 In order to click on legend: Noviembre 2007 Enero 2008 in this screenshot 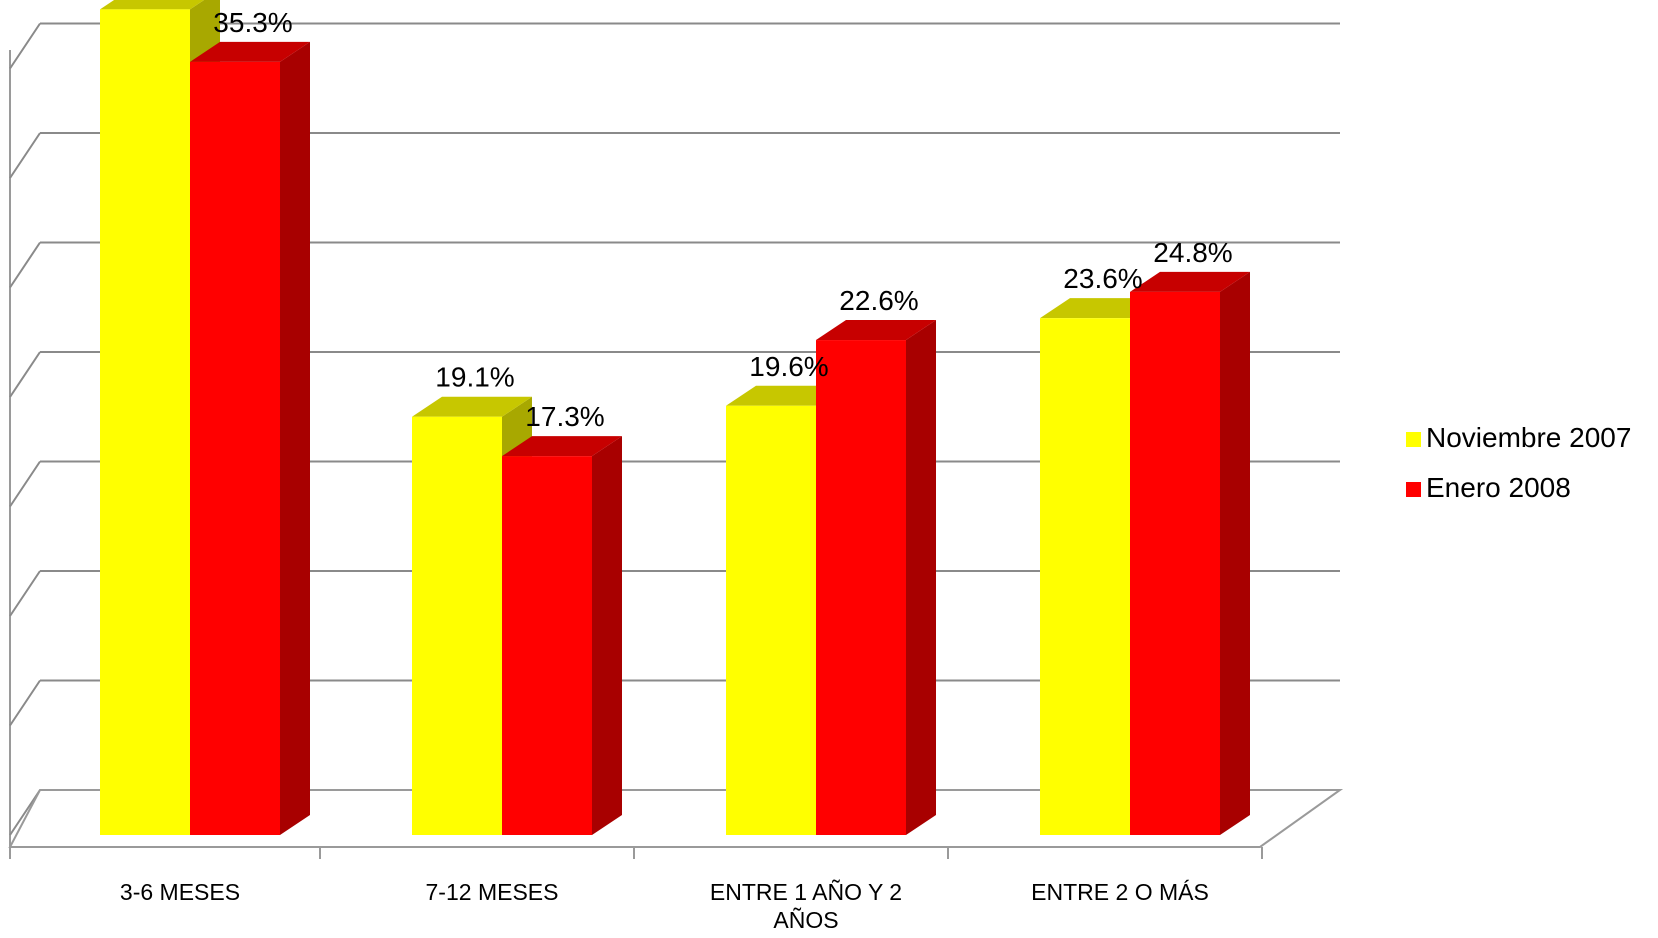, I will do `click(1518, 462)`.